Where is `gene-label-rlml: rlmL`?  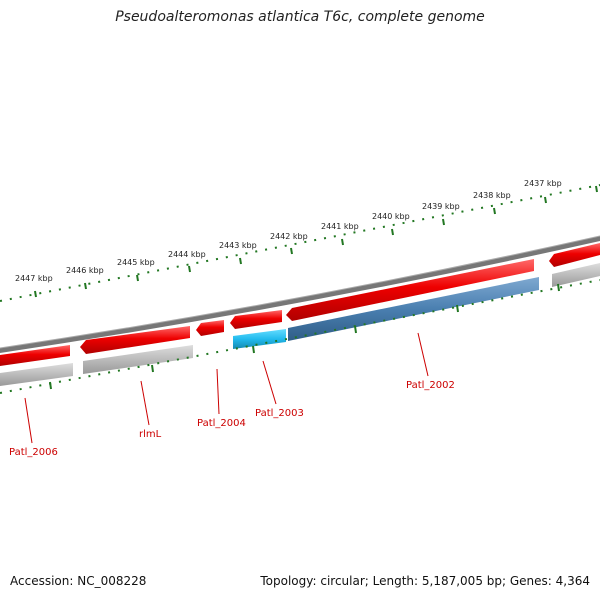 gene-label-rlml: rlmL is located at coordinates (150, 434).